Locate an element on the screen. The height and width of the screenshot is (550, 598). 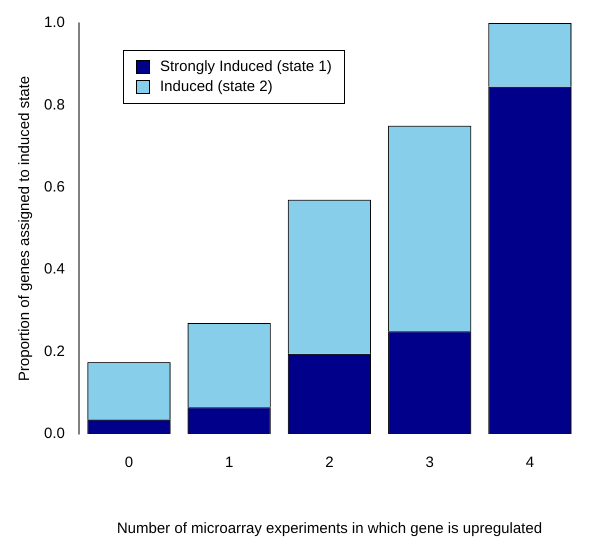
y-tick-label: 0.2 is located at coordinates (54, 351).